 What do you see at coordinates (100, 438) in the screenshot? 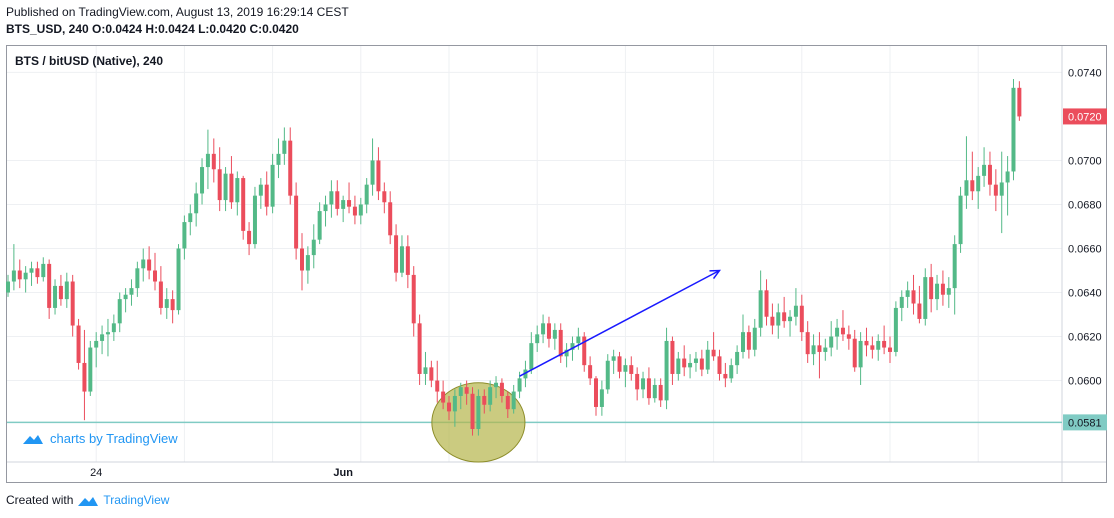
I see `tradingview-watermark: charts by TradingView` at bounding box center [100, 438].